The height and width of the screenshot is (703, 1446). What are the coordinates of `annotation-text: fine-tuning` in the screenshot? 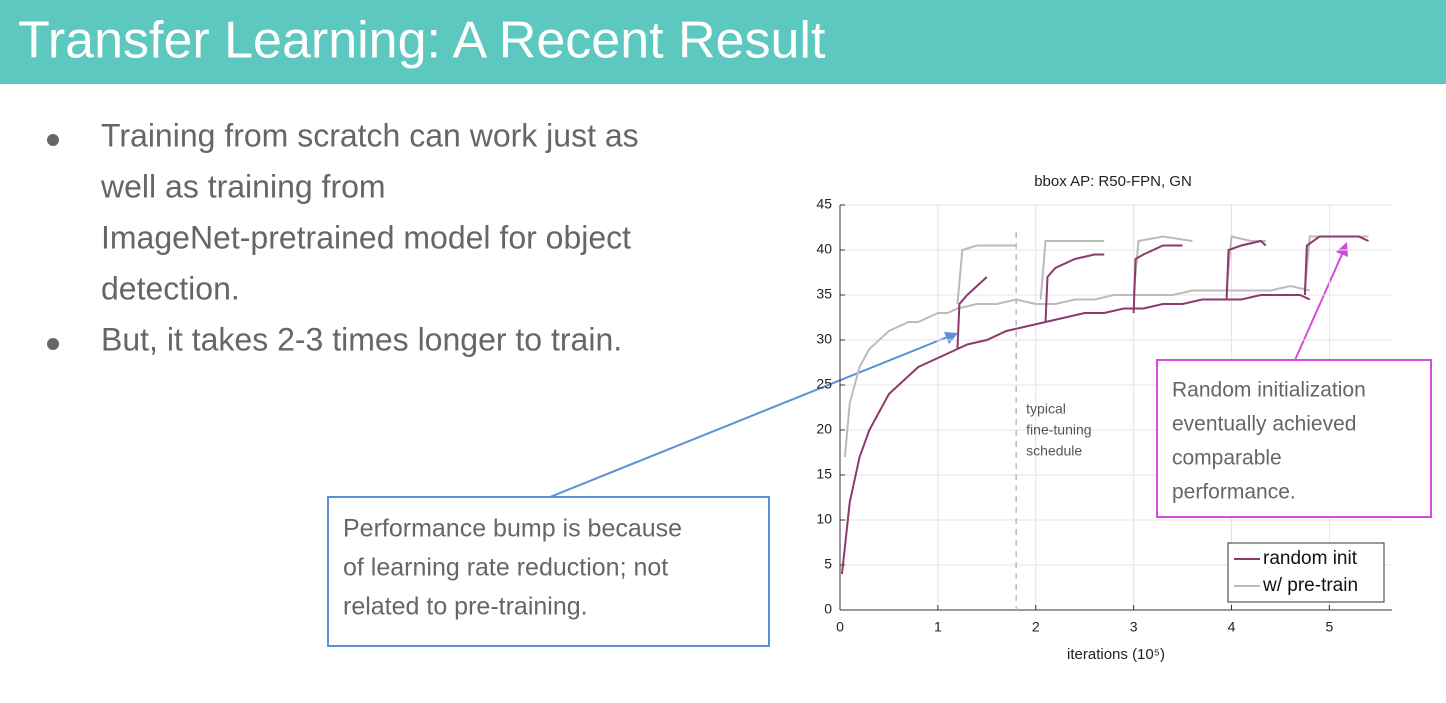 It's located at (1058, 430).